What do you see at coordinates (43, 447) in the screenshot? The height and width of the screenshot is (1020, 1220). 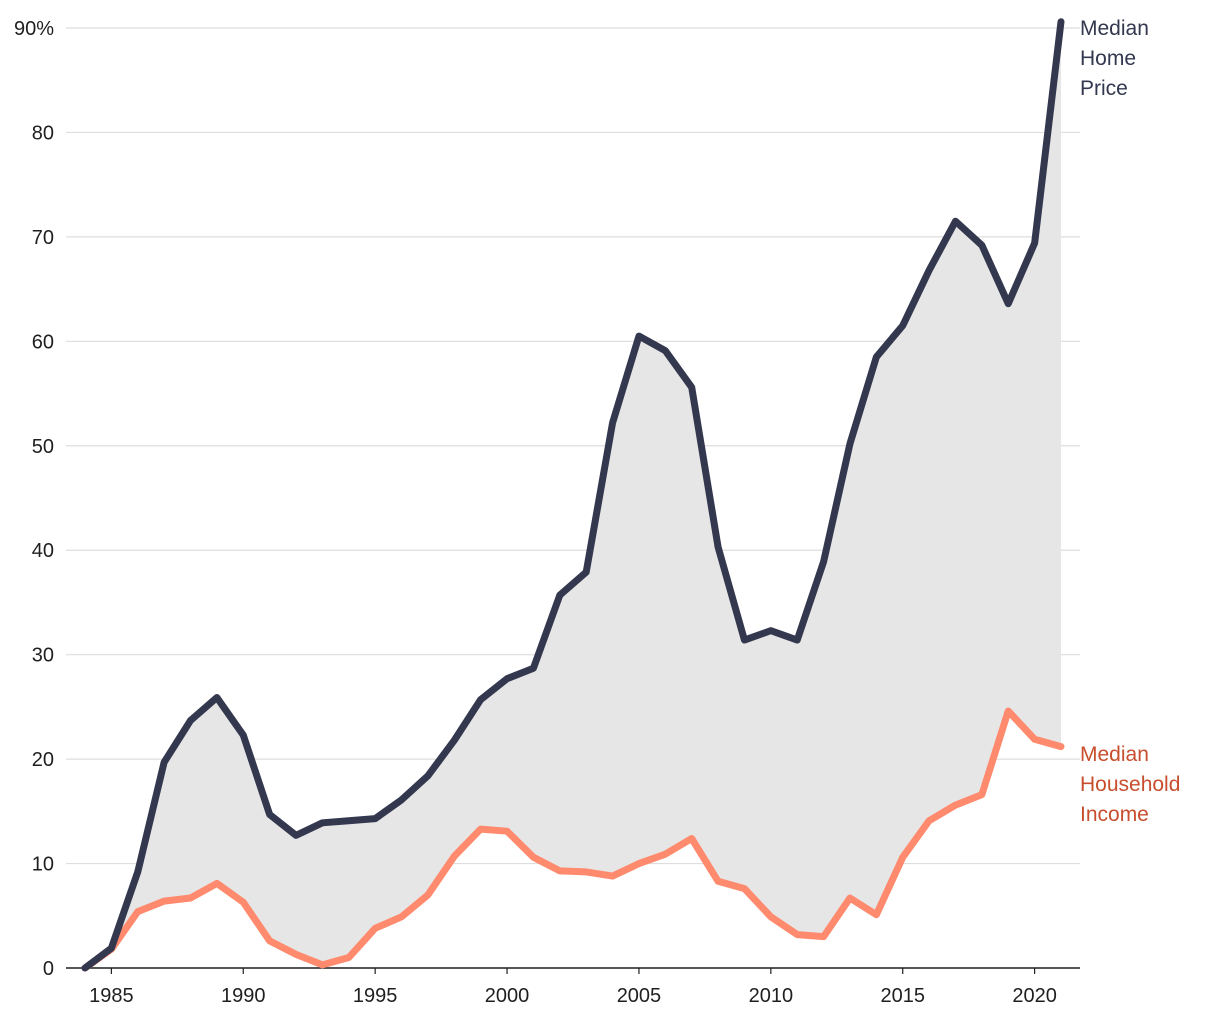 I see `y-tick-label-50: 50` at bounding box center [43, 447].